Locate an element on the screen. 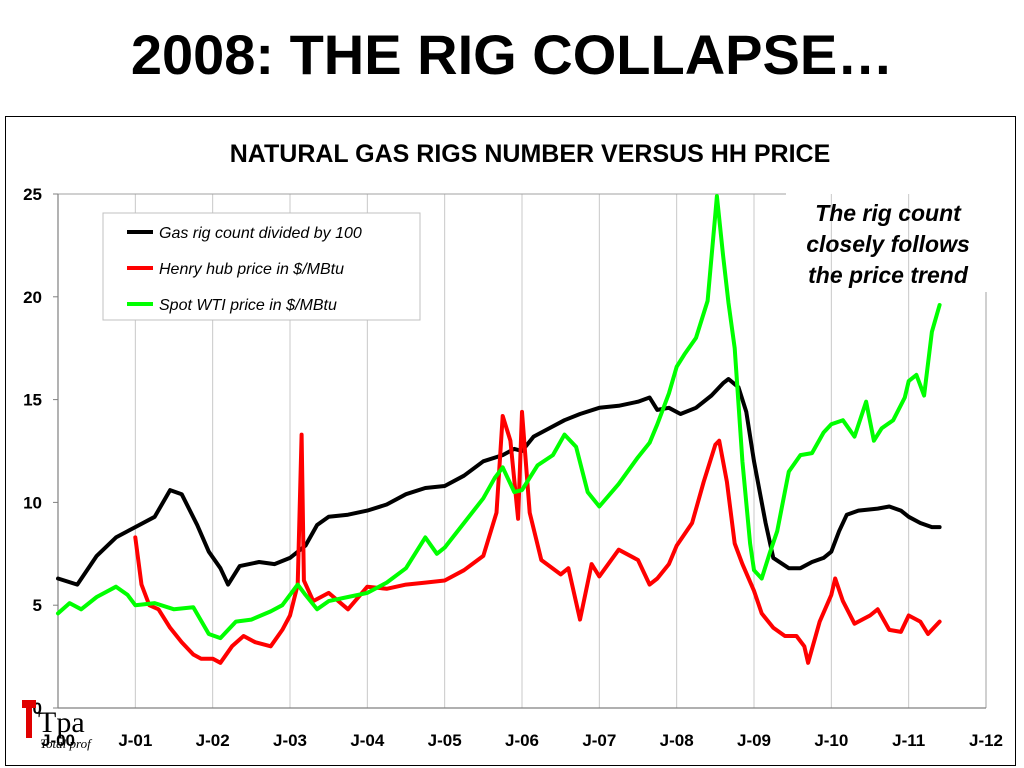 Image resolution: width=1024 pixels, height=768 pixels. legend-label-3: Spot WTI price in $/MBtu is located at coordinates (248, 305).